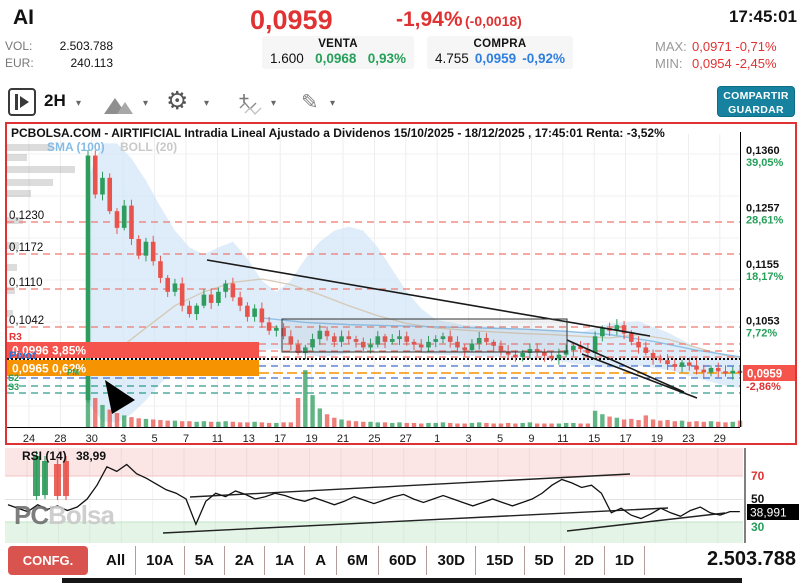 The height and width of the screenshot is (583, 808). I want to click on range-buttons: All 10A 5A 2A 1A A 6M 60D 30D 15D 5D 2D 1D, so click(371, 560).